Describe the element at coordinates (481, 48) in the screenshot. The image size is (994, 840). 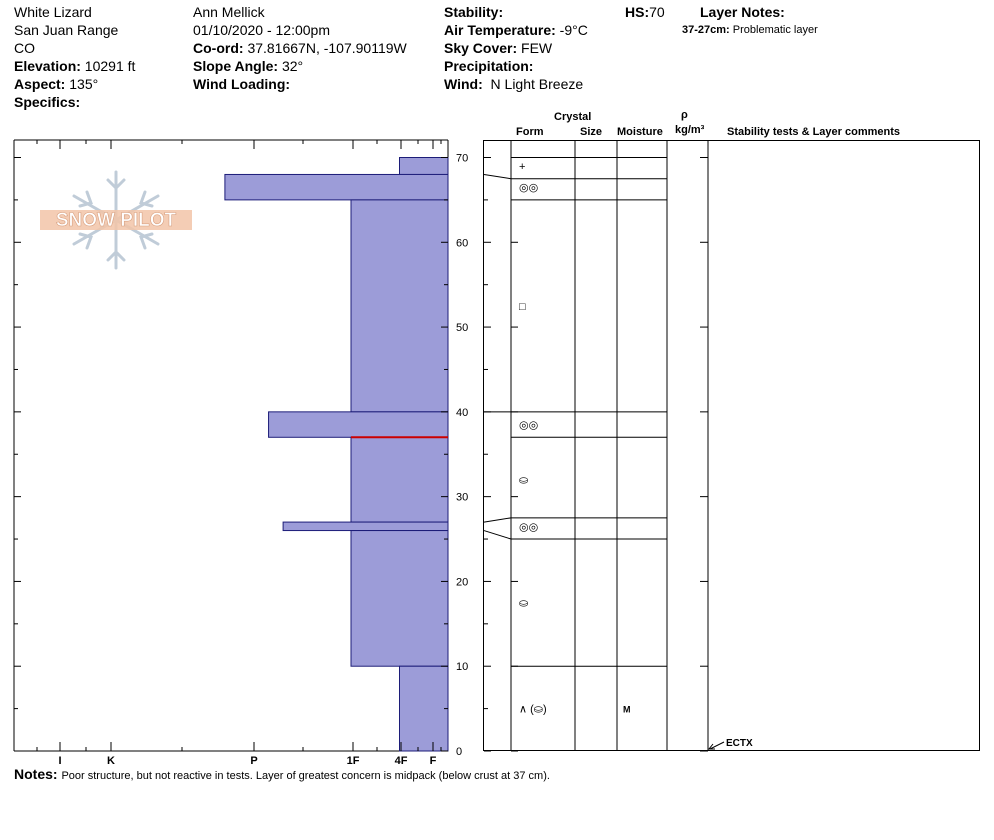
I see `sky-label: Sky Cover:` at that location.